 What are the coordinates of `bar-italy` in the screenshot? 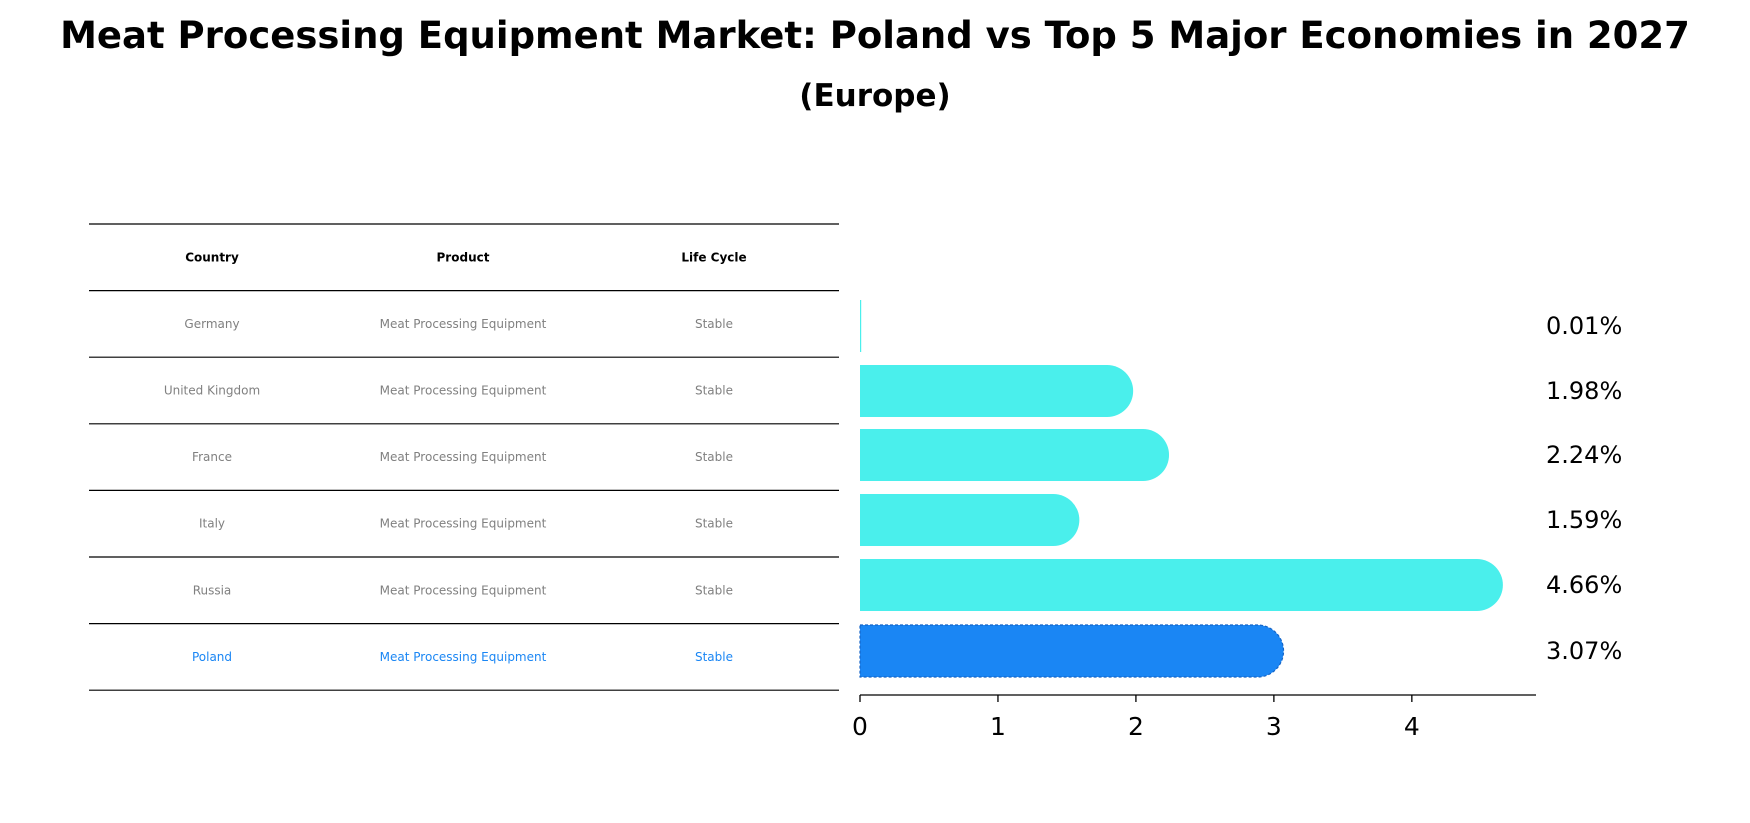 It's located at (970, 520).